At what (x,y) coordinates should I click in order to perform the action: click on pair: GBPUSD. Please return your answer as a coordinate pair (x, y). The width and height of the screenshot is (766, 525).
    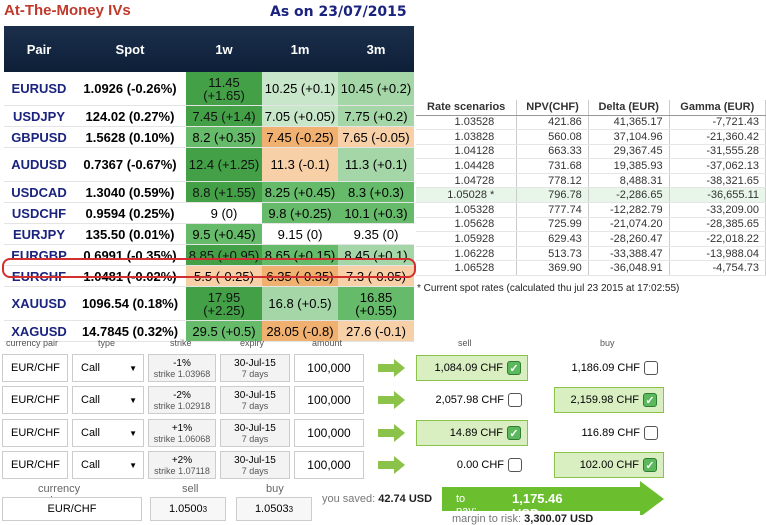
    Looking at the image, I should click on (39, 137).